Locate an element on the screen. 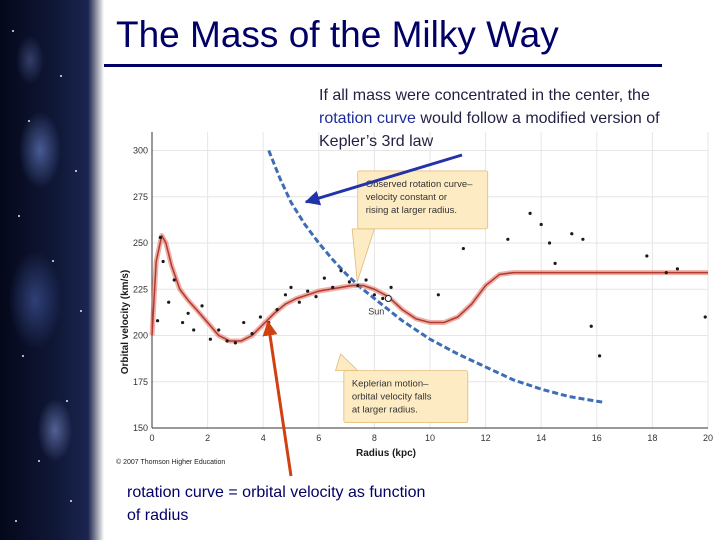 The width and height of the screenshot is (720, 540). y-tick-label: 250 is located at coordinates (140, 243).